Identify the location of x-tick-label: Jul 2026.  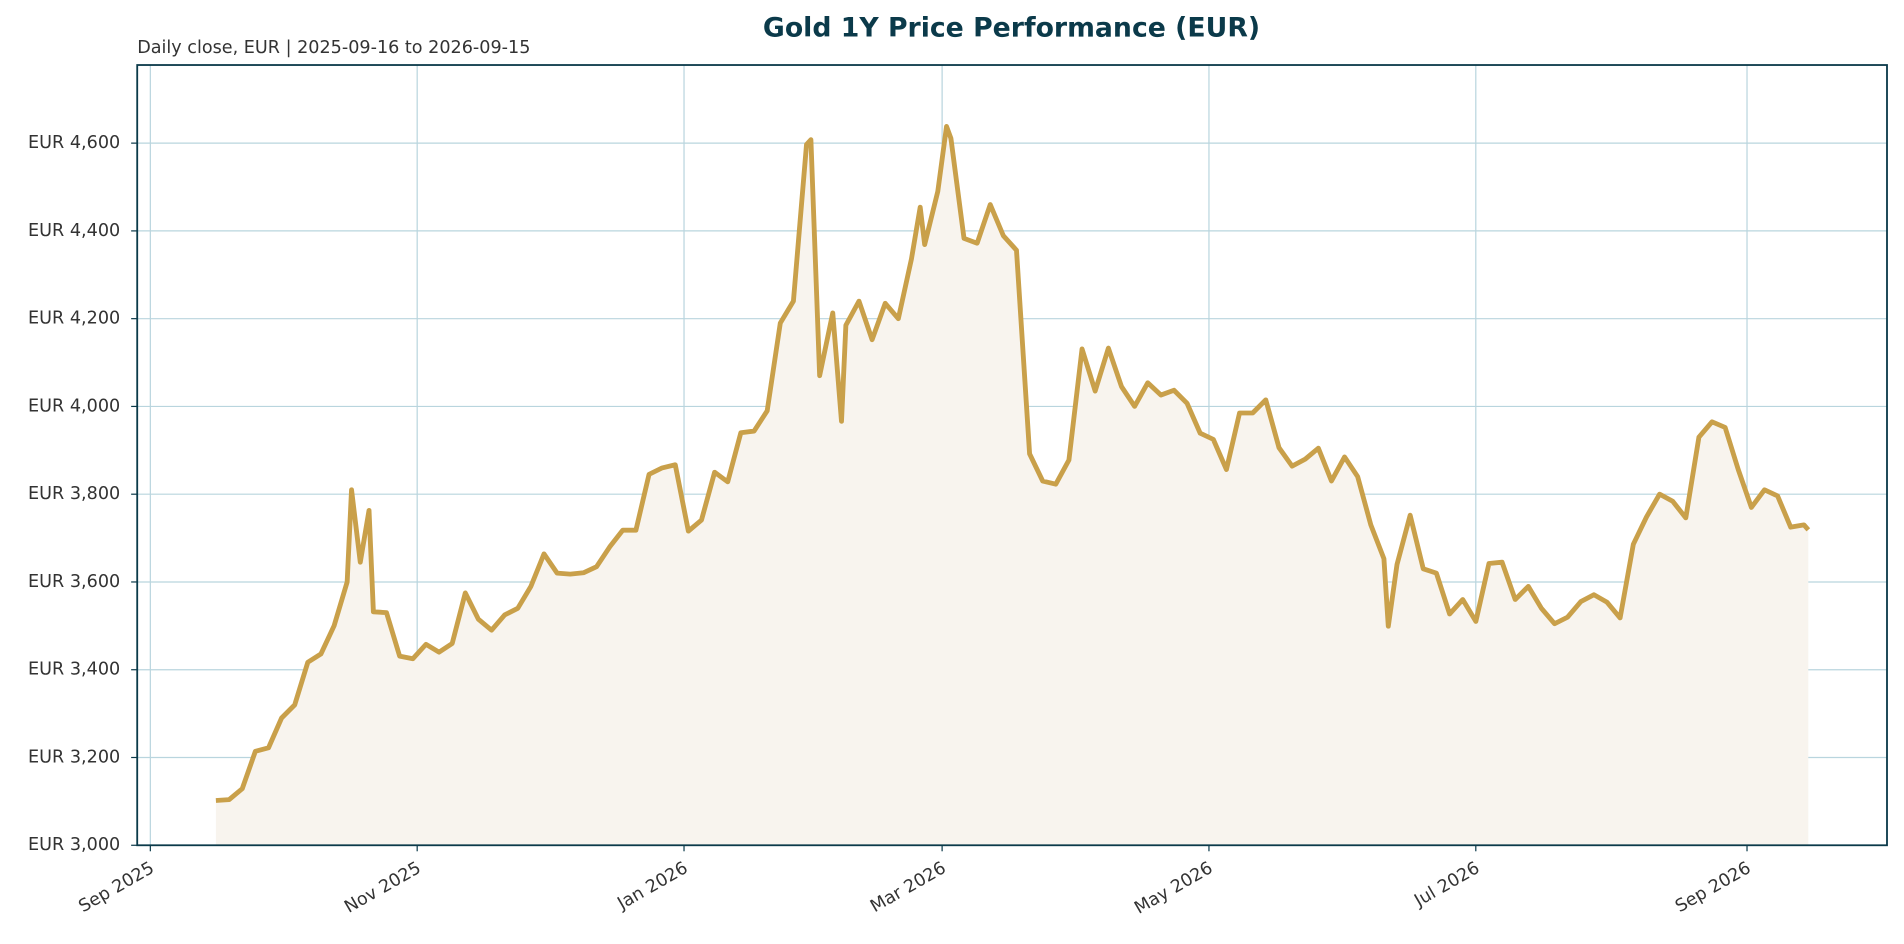
(1446, 884).